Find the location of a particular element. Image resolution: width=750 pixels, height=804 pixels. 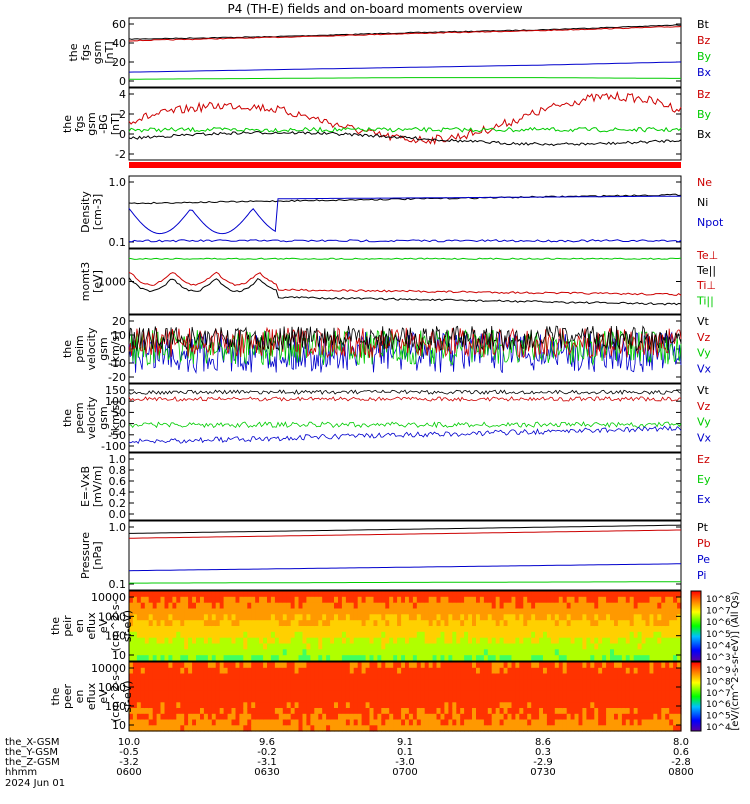

legend-entry: Bx is located at coordinates (704, 72).